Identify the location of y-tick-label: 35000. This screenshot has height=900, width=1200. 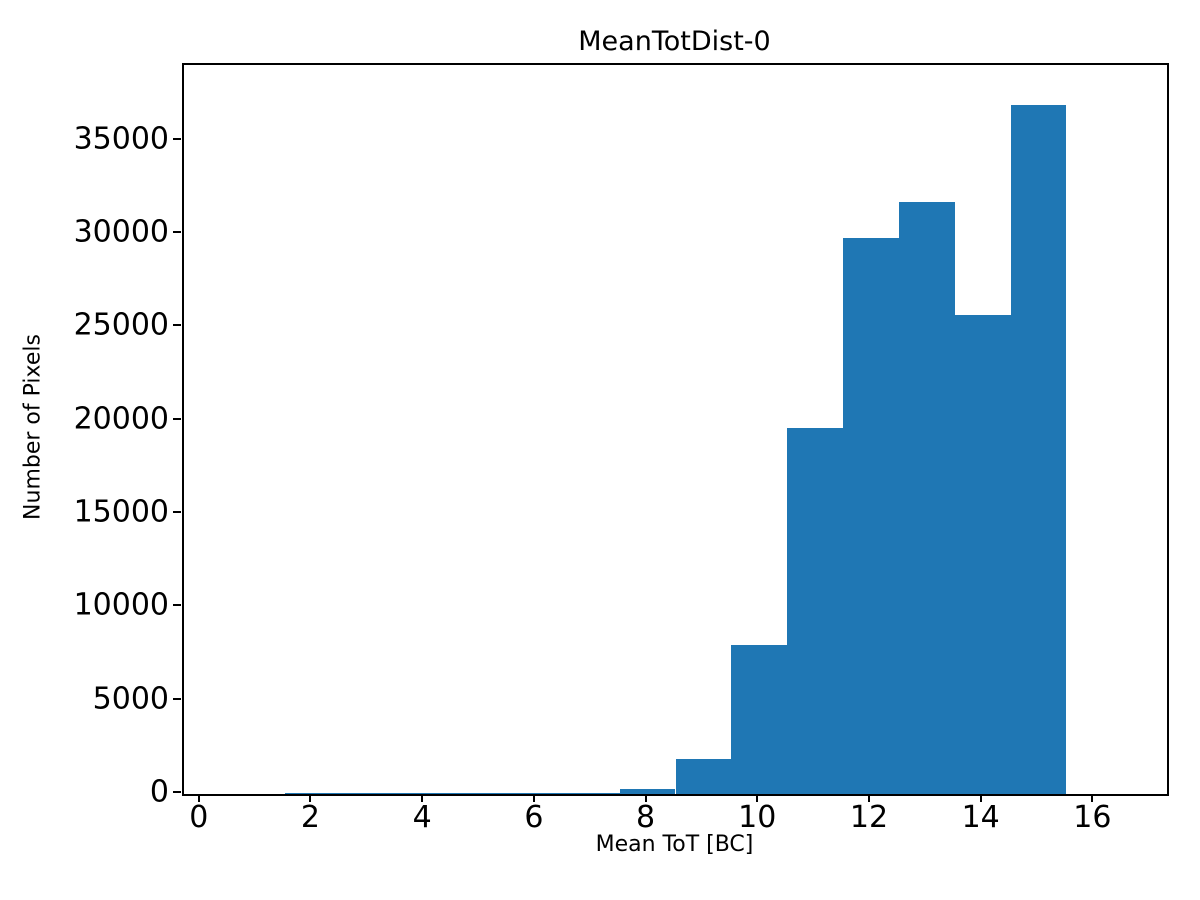
(121, 139).